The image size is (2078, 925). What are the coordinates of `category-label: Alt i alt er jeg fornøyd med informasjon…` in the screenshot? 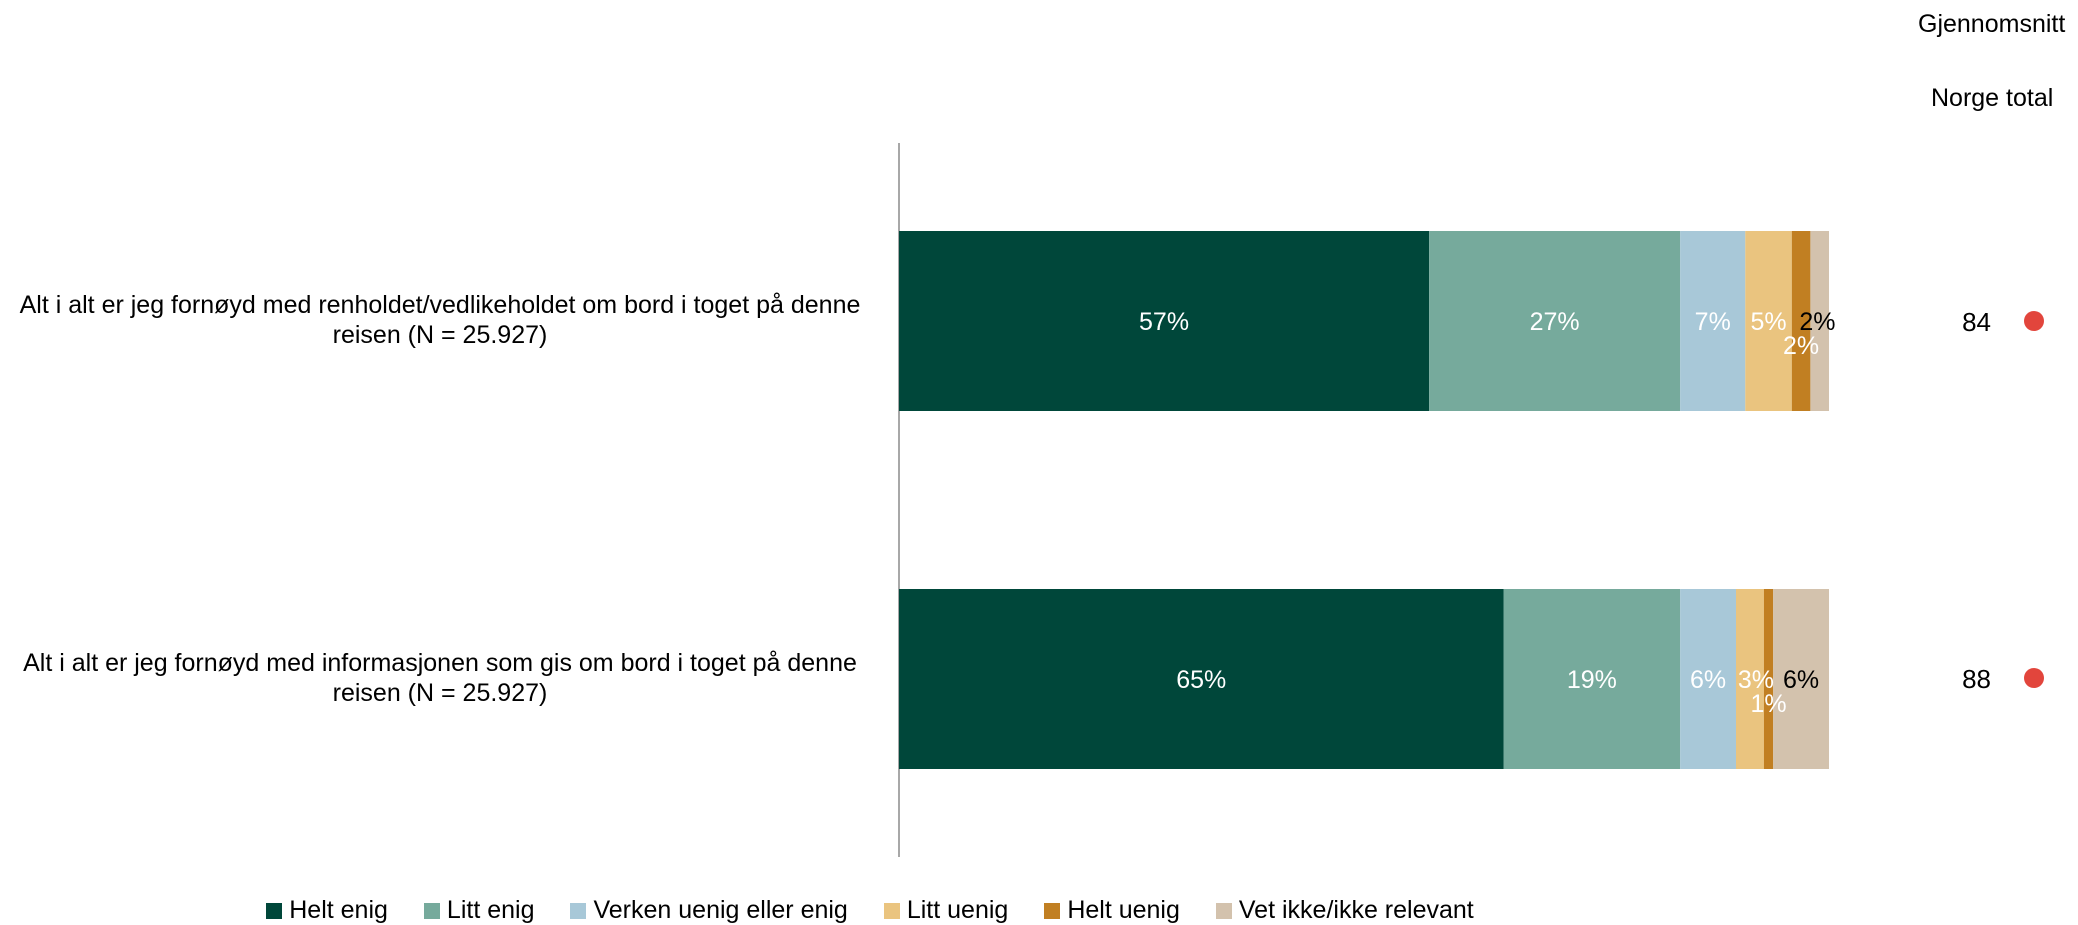 It's located at (440, 678).